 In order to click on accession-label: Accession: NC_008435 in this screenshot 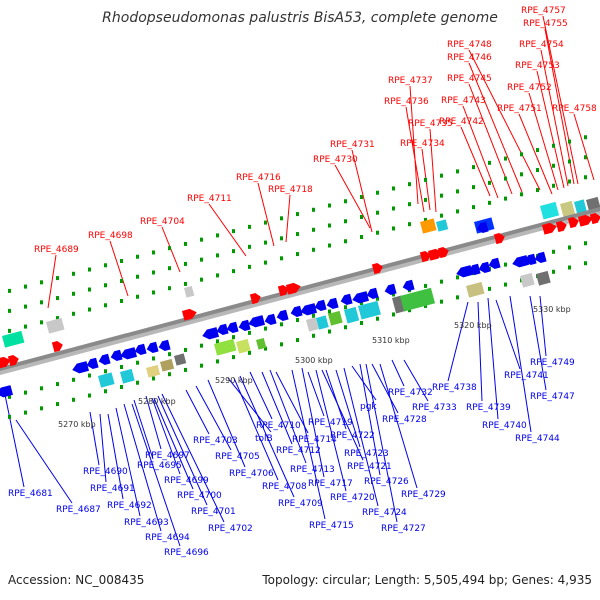, I will do `click(76, 580)`.